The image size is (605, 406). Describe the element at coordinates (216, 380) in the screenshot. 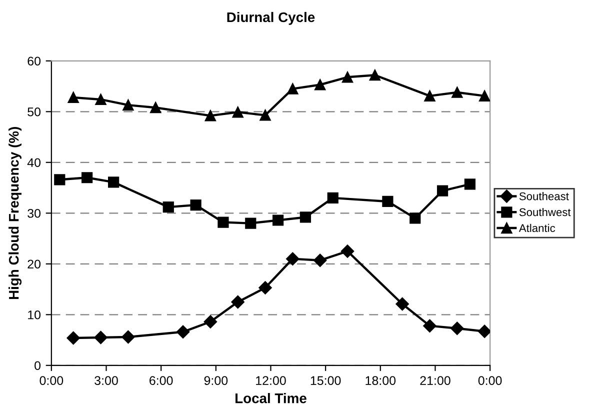

I see `x-tick-label: 9:00` at that location.